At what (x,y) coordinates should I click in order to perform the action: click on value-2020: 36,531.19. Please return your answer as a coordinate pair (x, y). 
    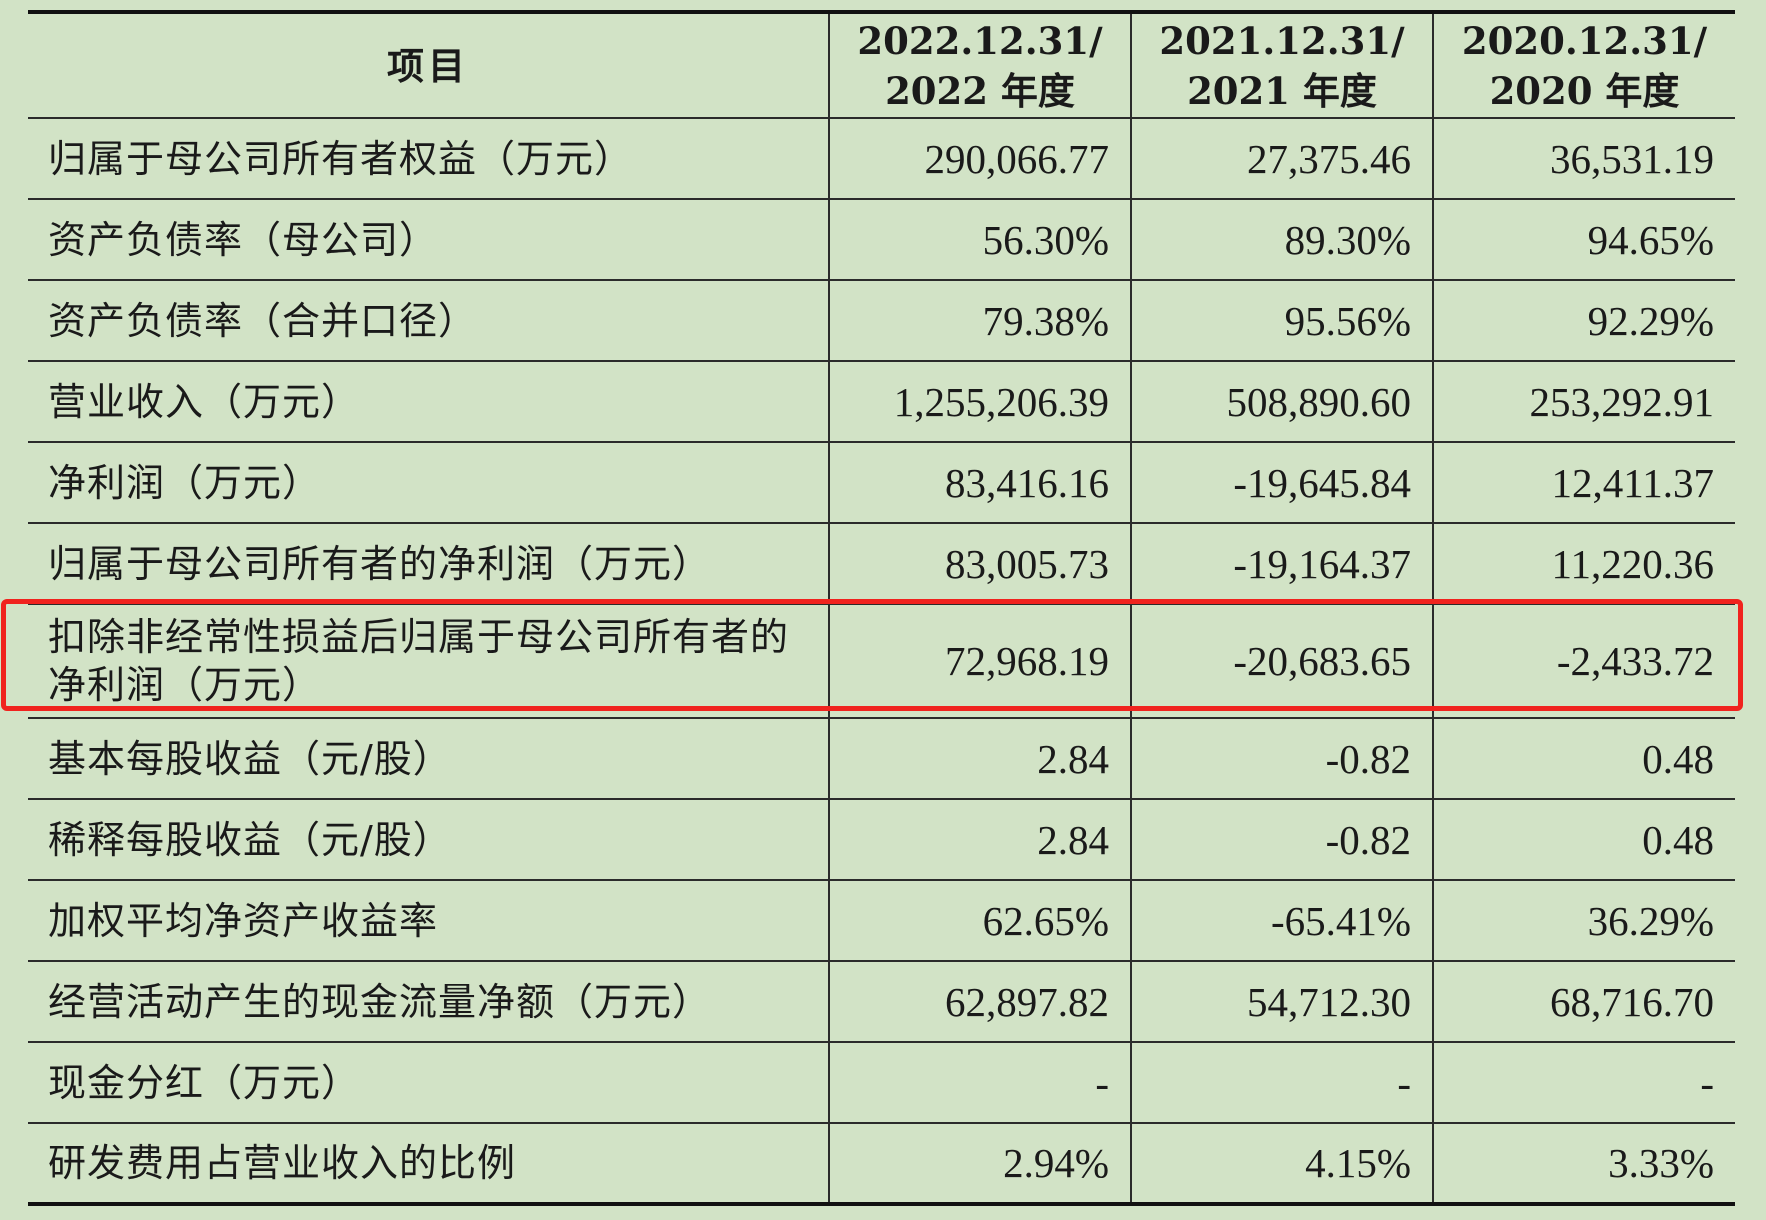
    Looking at the image, I should click on (1583, 159).